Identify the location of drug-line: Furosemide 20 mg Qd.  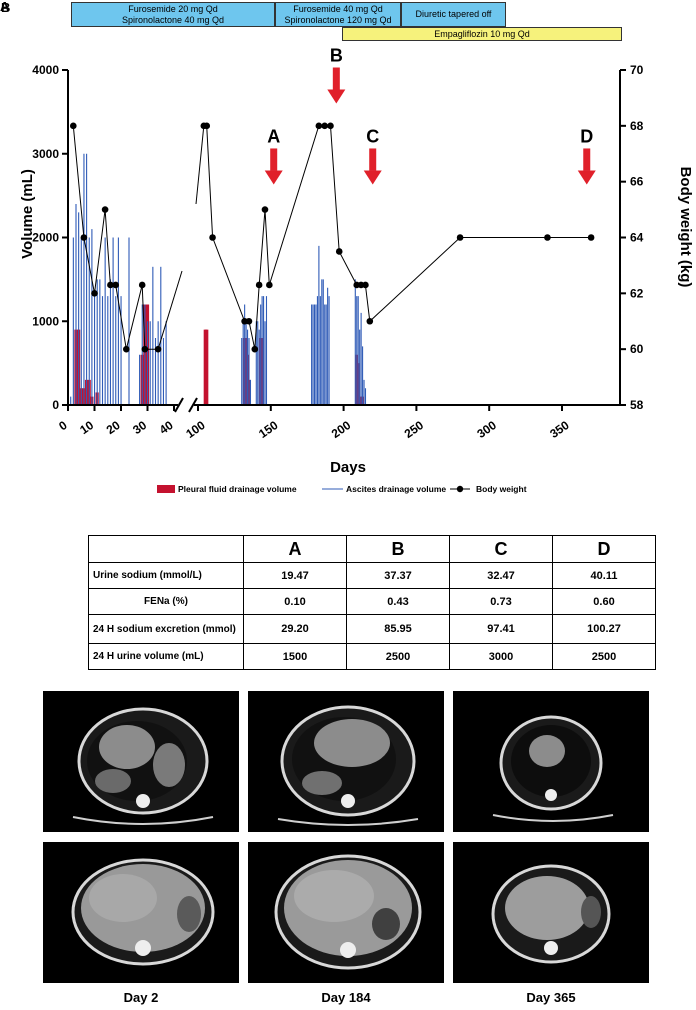
(173, 8).